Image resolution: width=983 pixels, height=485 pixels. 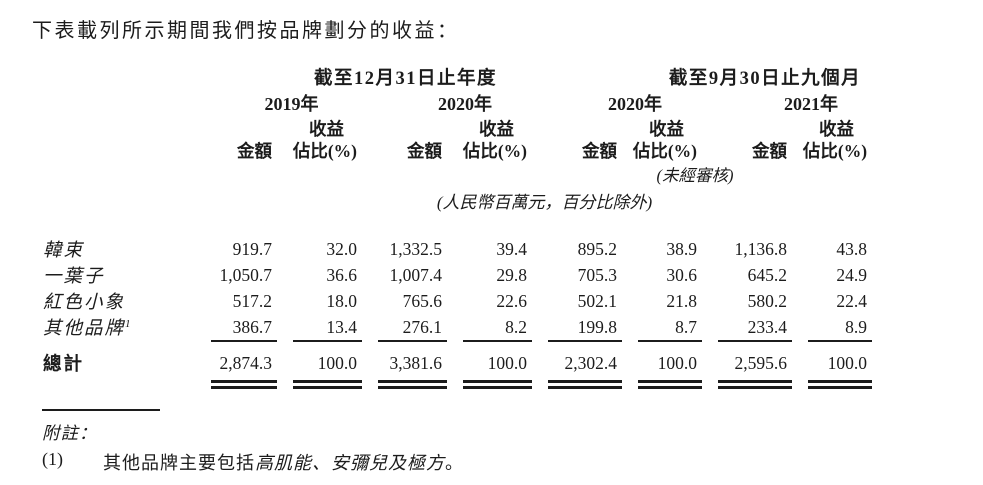 I want to click on period-group-header-row: 截至12月31日止年度 截至9月30日止九個月, so click(x=451, y=76).